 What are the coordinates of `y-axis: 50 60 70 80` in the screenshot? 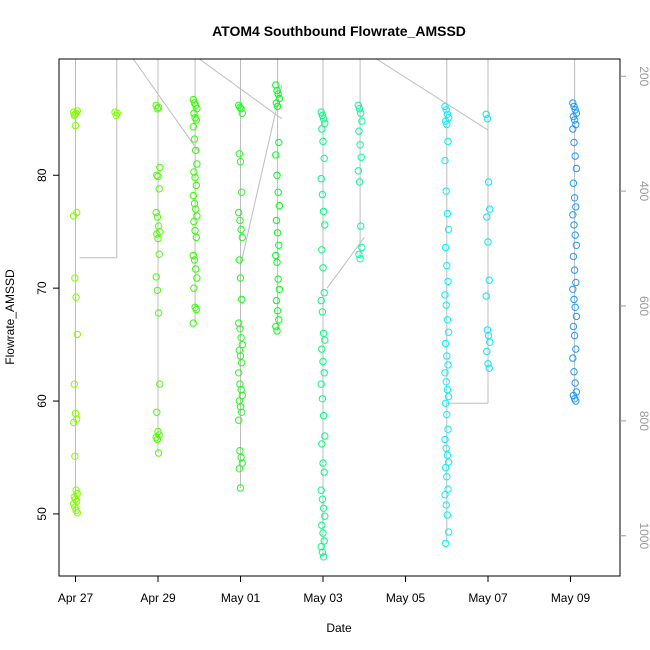 It's located at (47, 344).